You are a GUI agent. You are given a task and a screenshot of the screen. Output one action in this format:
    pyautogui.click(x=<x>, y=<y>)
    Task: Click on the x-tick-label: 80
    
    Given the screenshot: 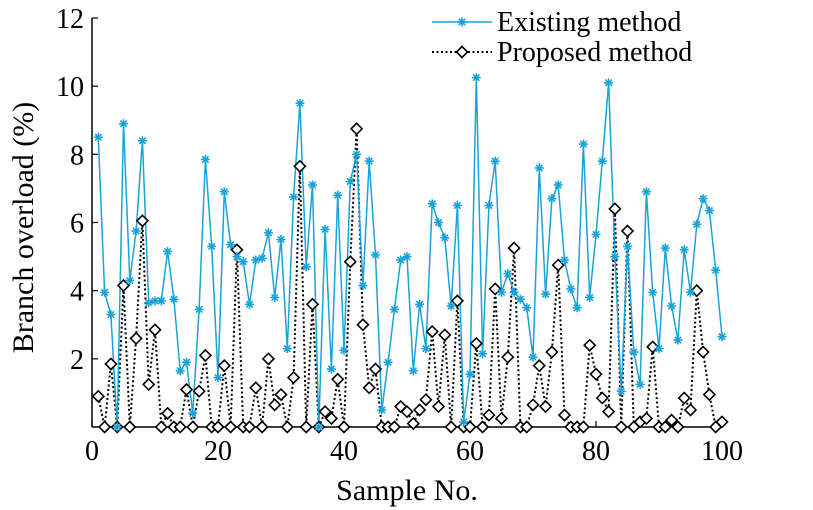 What is the action you would take?
    pyautogui.click(x=596, y=451)
    